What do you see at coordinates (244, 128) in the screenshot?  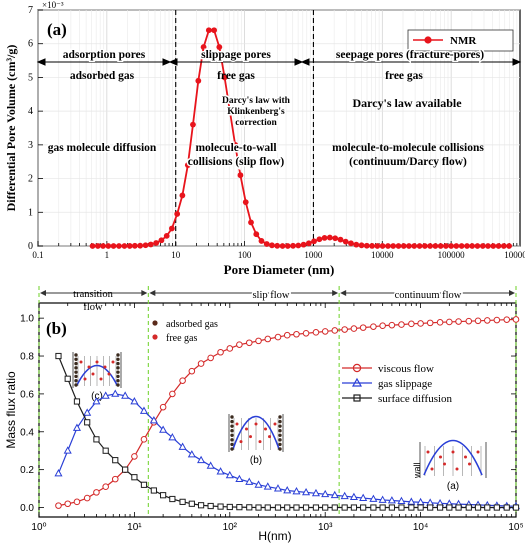 I see `panel-a-dividers` at bounding box center [244, 128].